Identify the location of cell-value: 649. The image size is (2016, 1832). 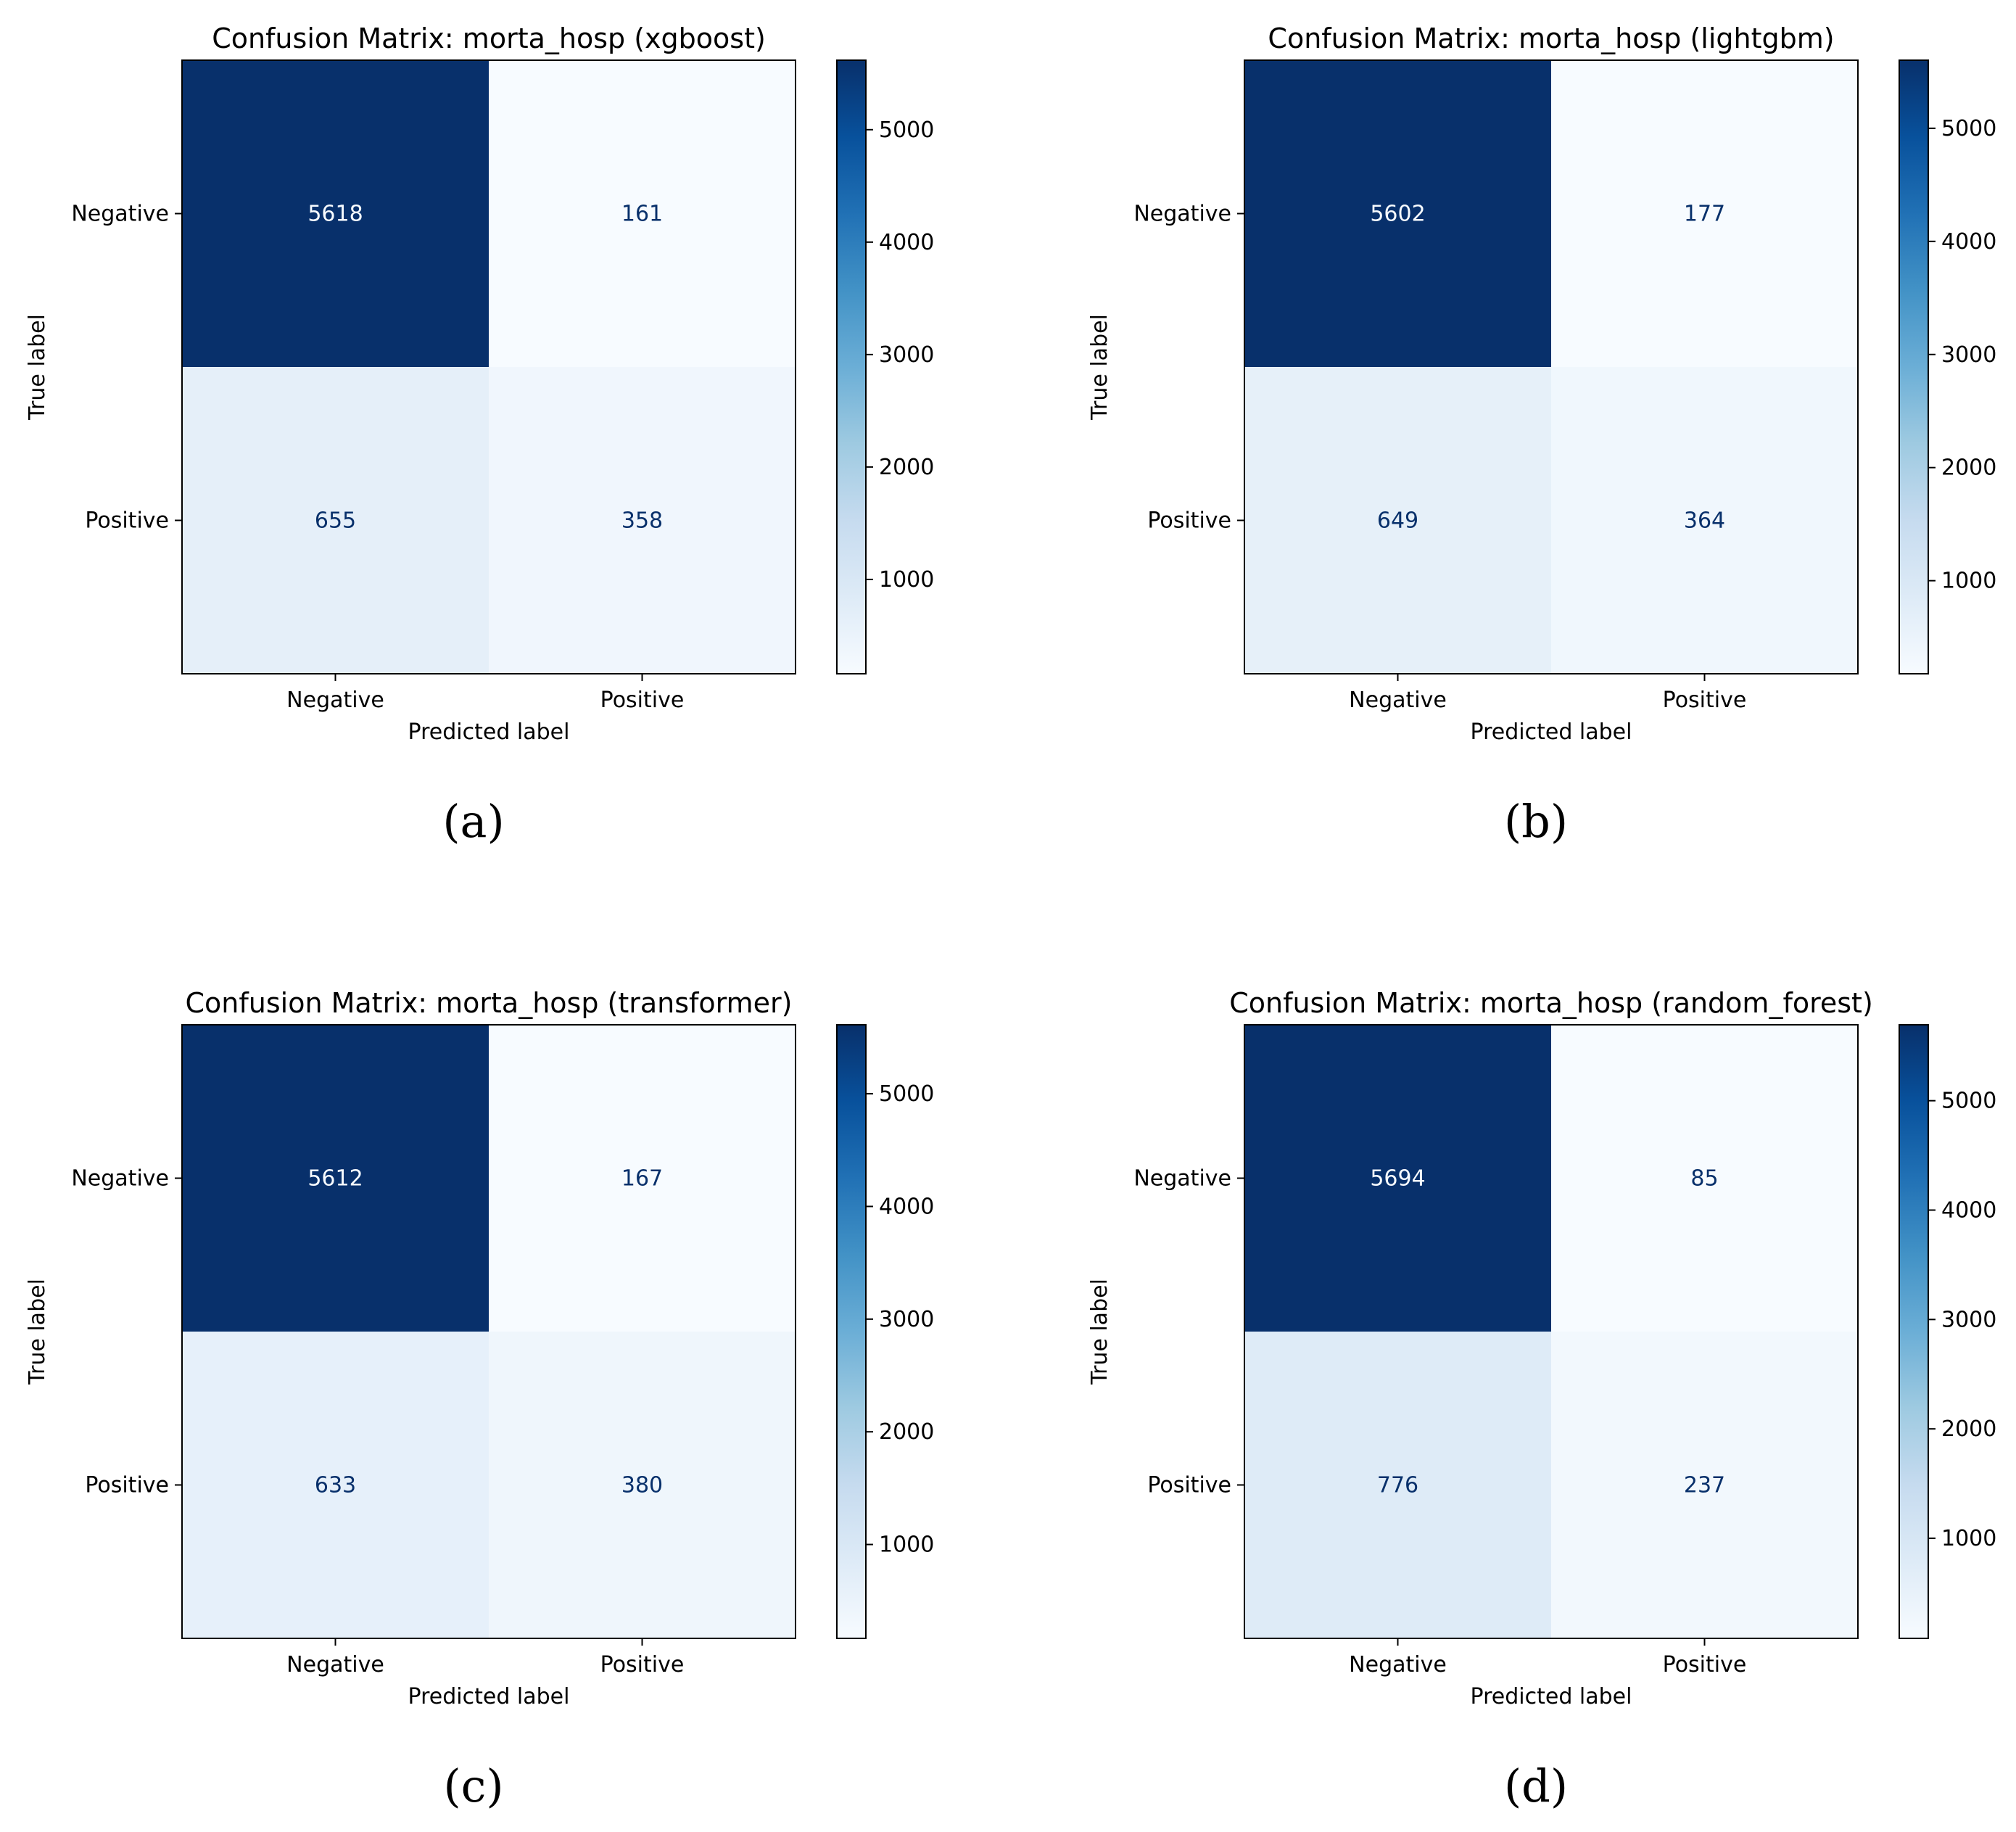
(1397, 521).